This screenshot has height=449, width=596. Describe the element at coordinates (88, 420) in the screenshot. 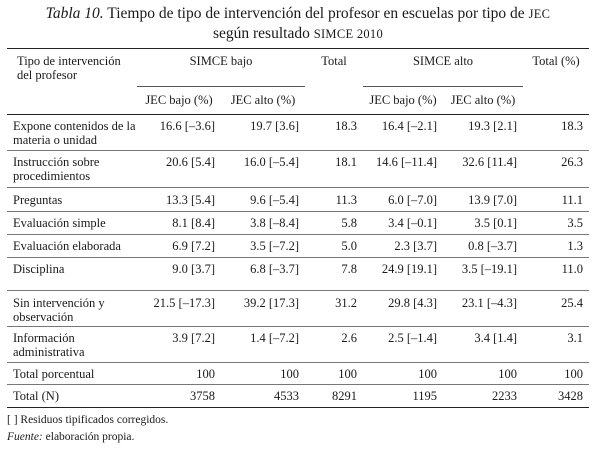

I see `residuals-note: [ ] Residuos tipificados corregidos.` at that location.